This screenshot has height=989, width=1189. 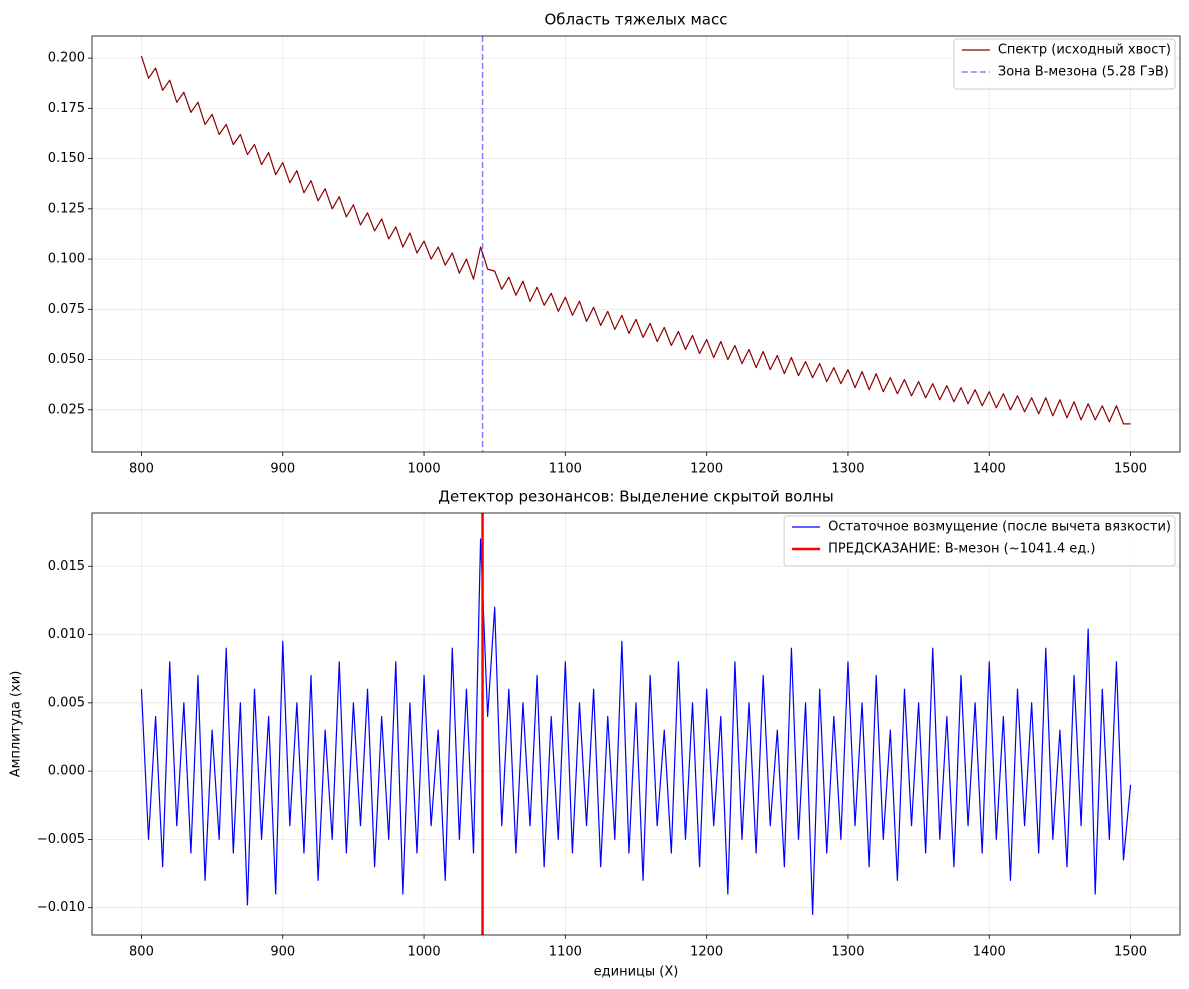 What do you see at coordinates (635, 20) in the screenshot?
I see `axes-title: Область тяжелых масс` at bounding box center [635, 20].